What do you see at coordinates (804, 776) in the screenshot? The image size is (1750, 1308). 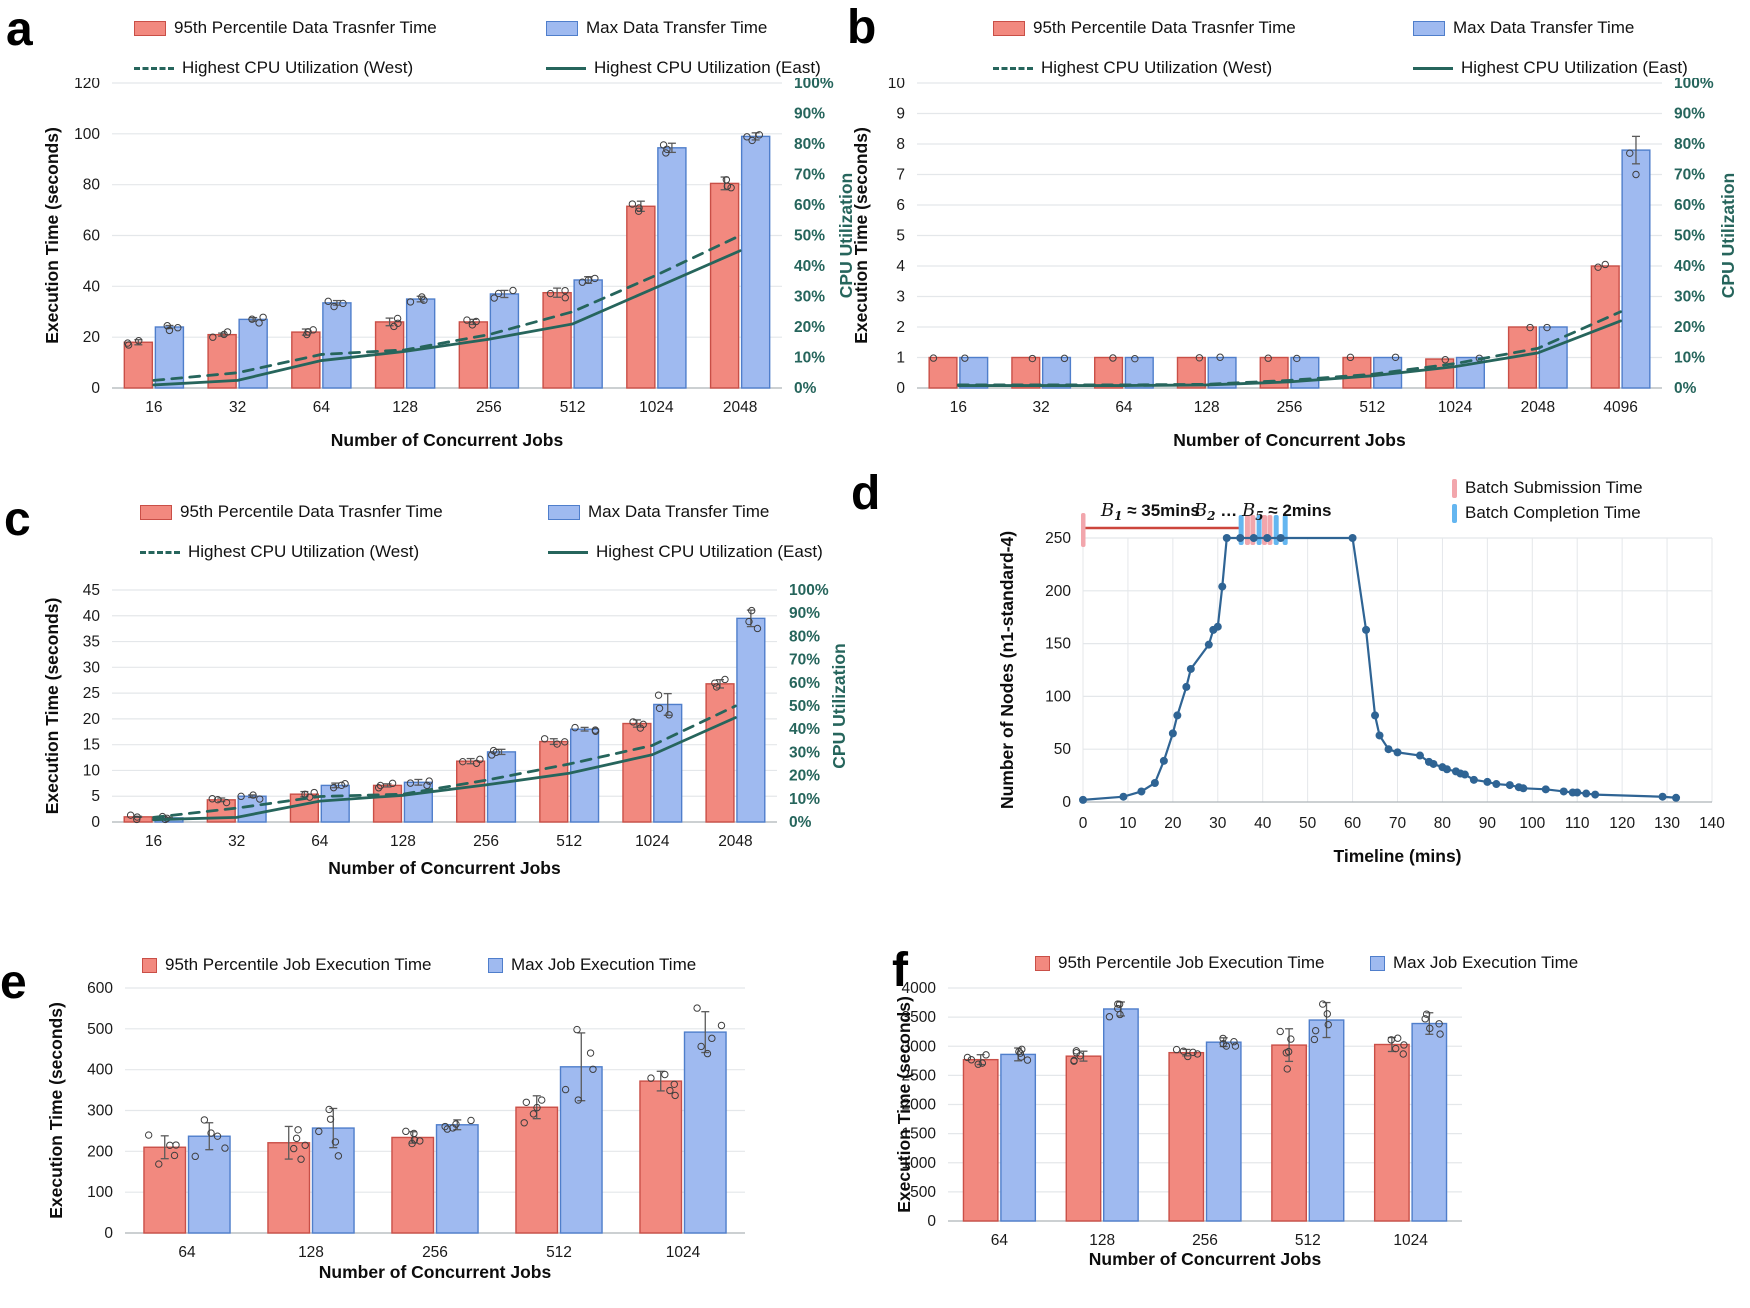 I see `svg-text: 20%` at bounding box center [804, 776].